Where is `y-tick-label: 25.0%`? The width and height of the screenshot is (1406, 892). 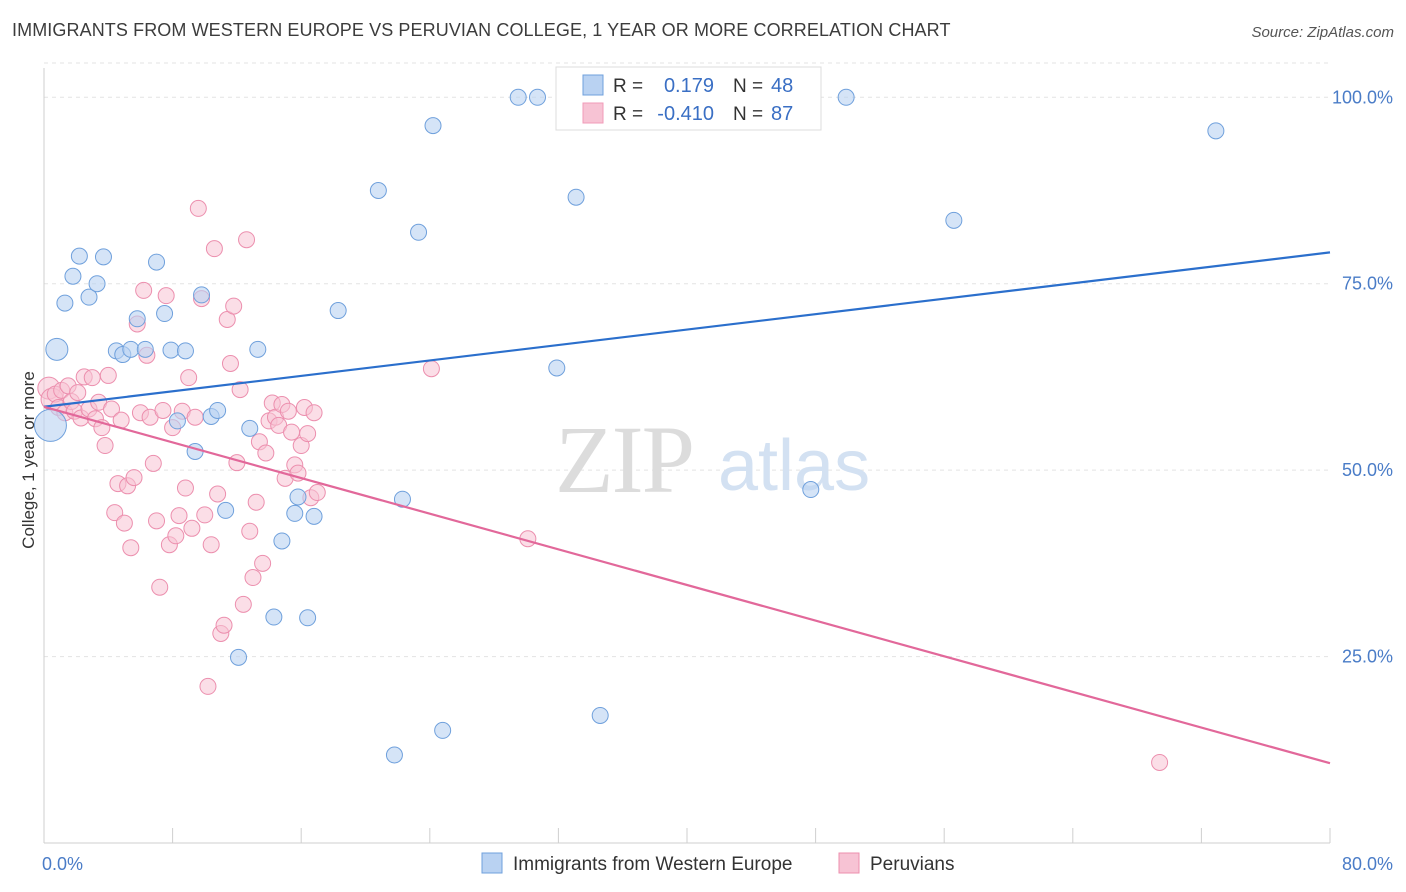 y-tick-label: 25.0% is located at coordinates (1367, 657).